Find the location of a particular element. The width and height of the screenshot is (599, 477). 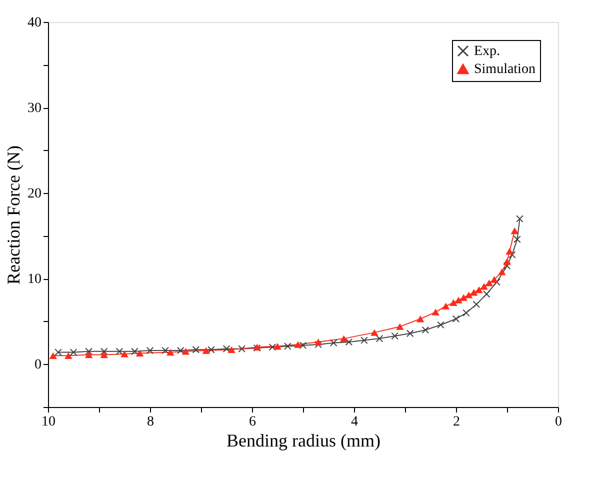

x-tick-label: 0 is located at coordinates (558, 422).